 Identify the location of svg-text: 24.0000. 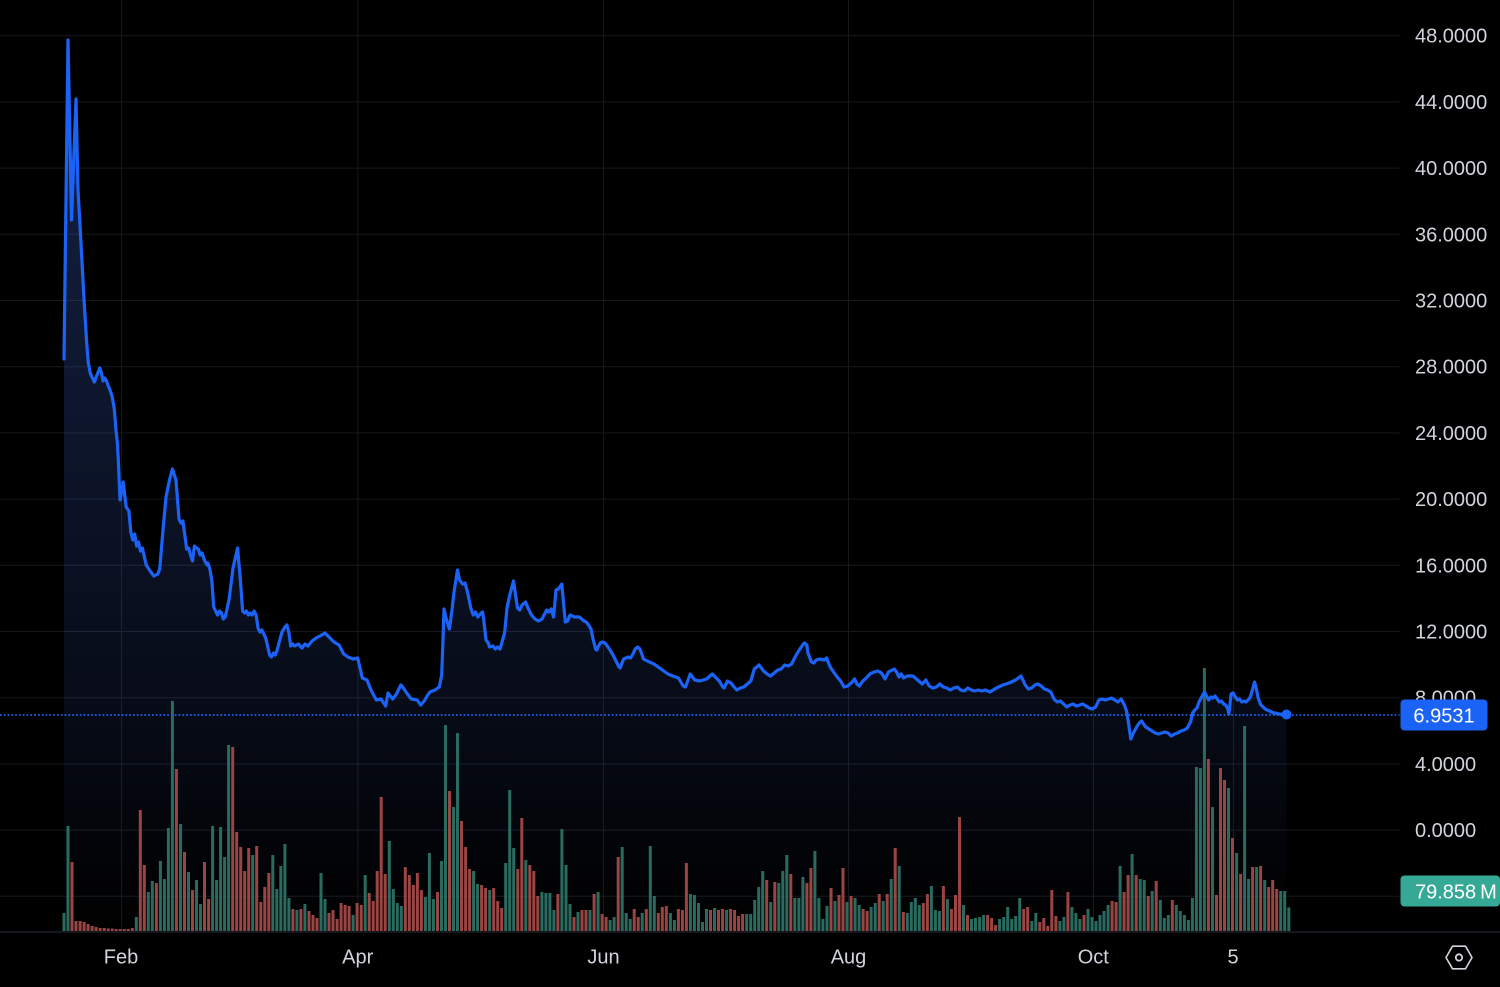
(1451, 434).